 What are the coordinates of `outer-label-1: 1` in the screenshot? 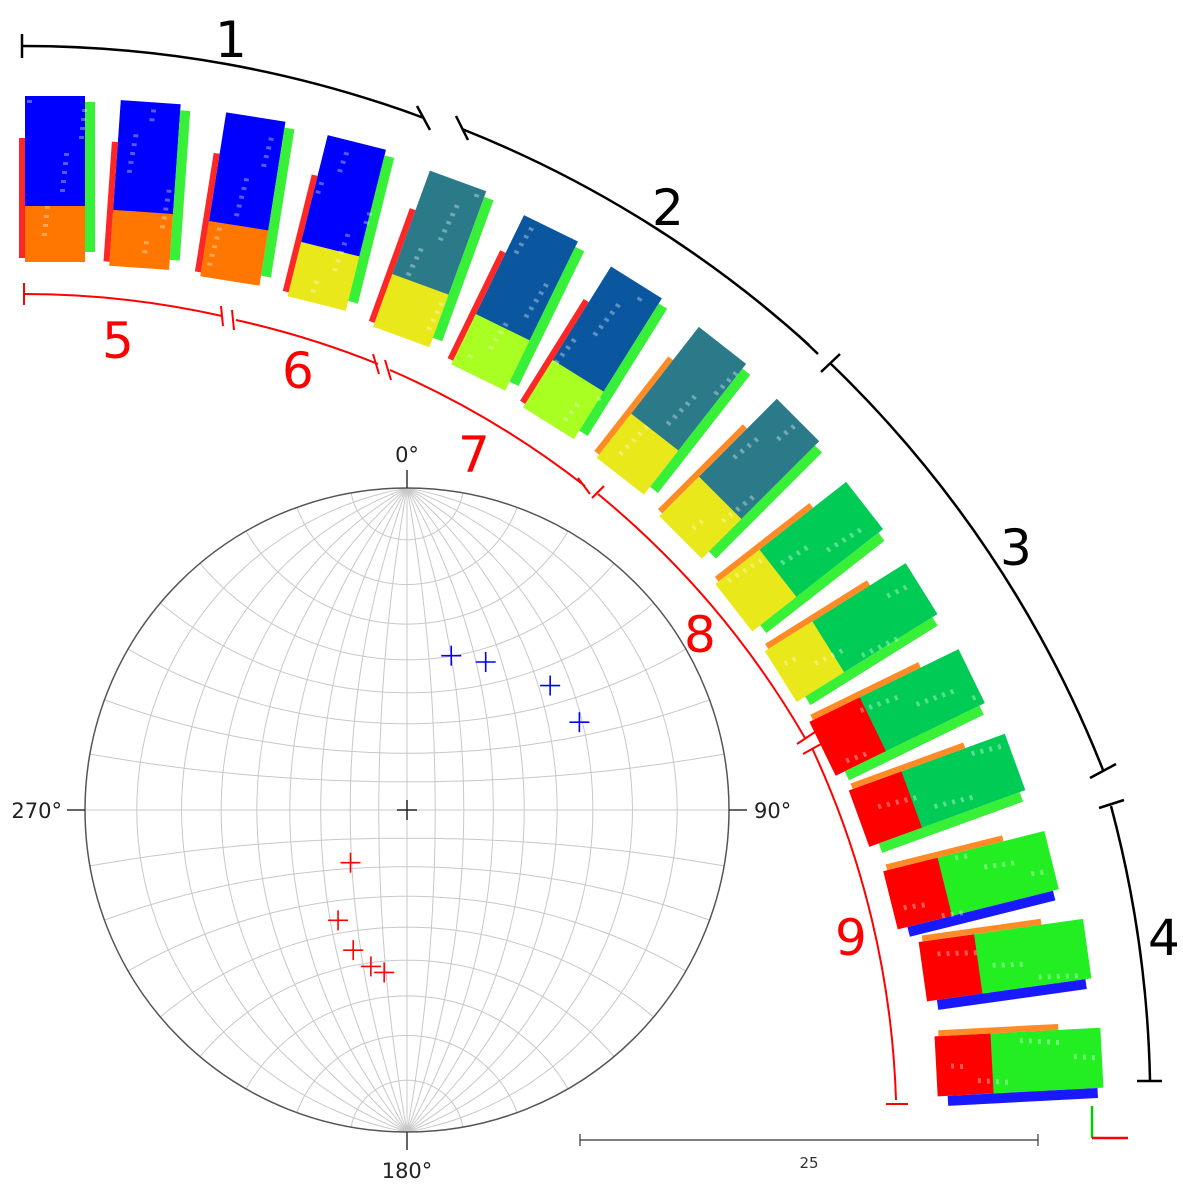 It's located at (231, 40).